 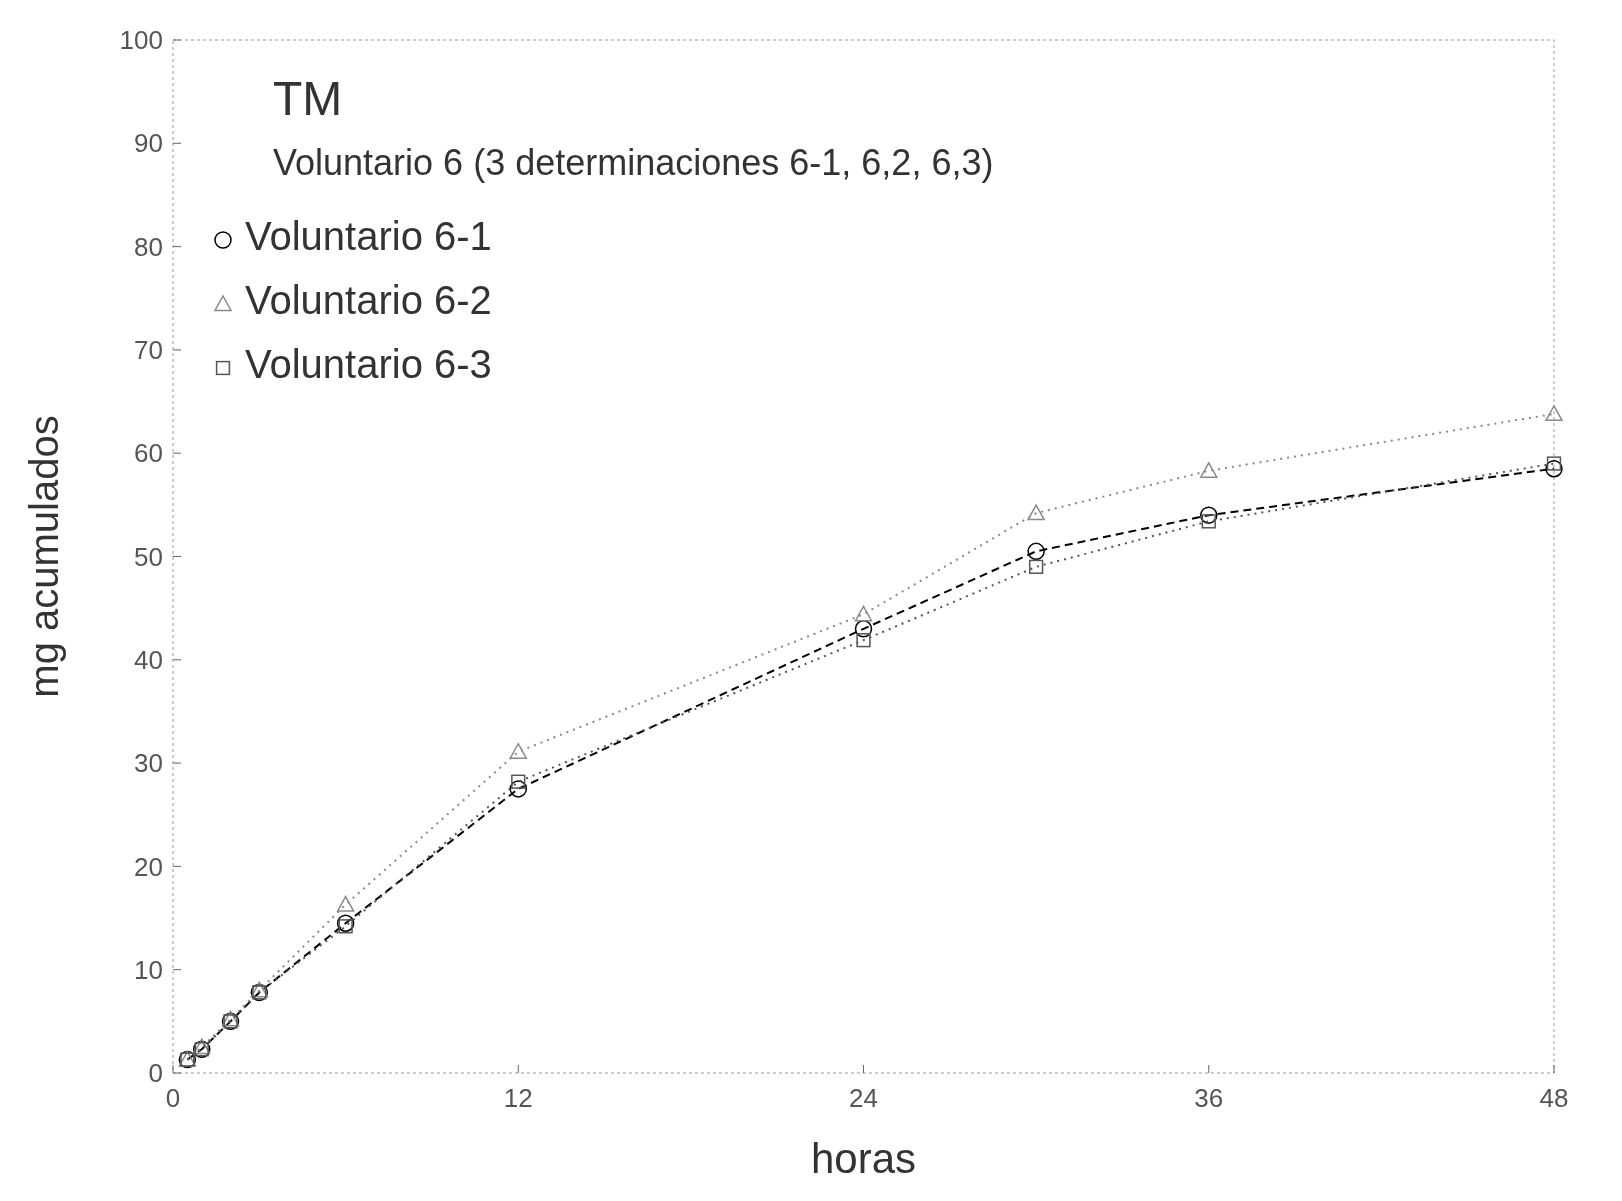 What do you see at coordinates (518, 1098) in the screenshot?
I see `x-tick-label: 12` at bounding box center [518, 1098].